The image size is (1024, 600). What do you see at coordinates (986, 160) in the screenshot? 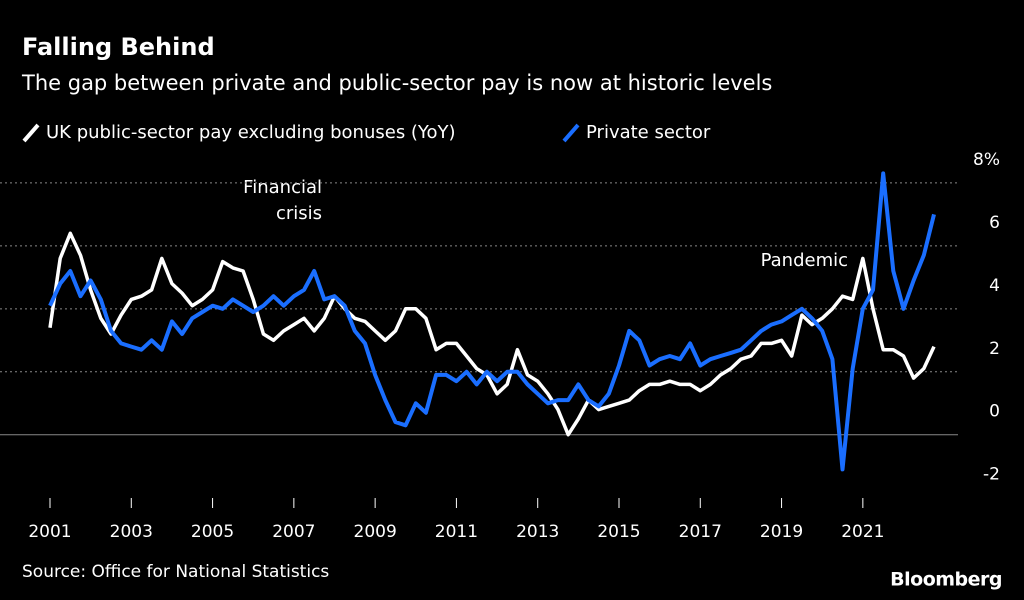
I see `y-tick-label: 8%` at bounding box center [986, 160].